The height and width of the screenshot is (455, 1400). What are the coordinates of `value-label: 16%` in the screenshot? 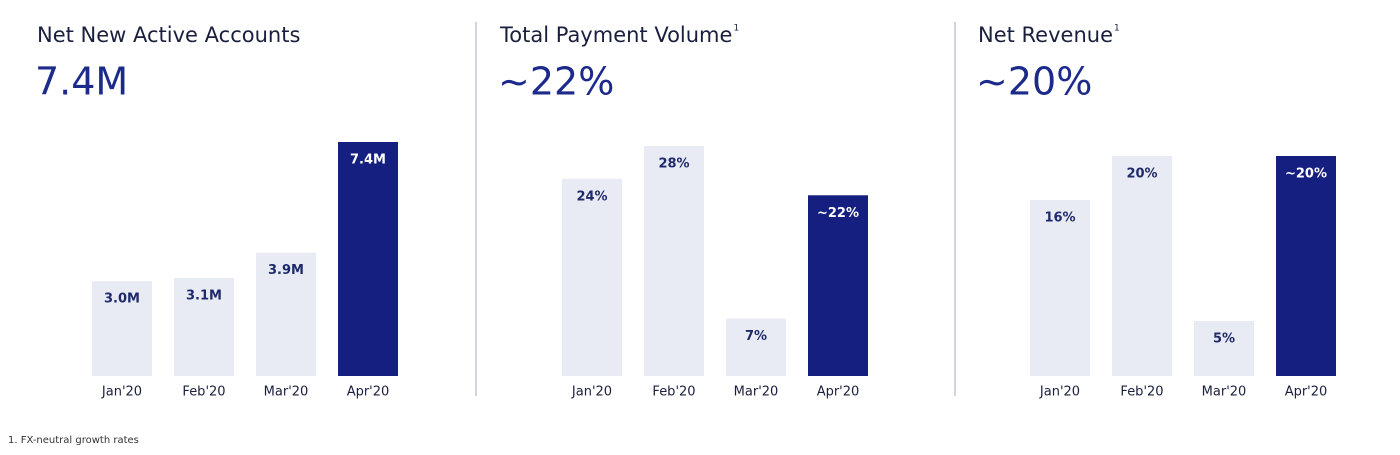 It's located at (1059, 218).